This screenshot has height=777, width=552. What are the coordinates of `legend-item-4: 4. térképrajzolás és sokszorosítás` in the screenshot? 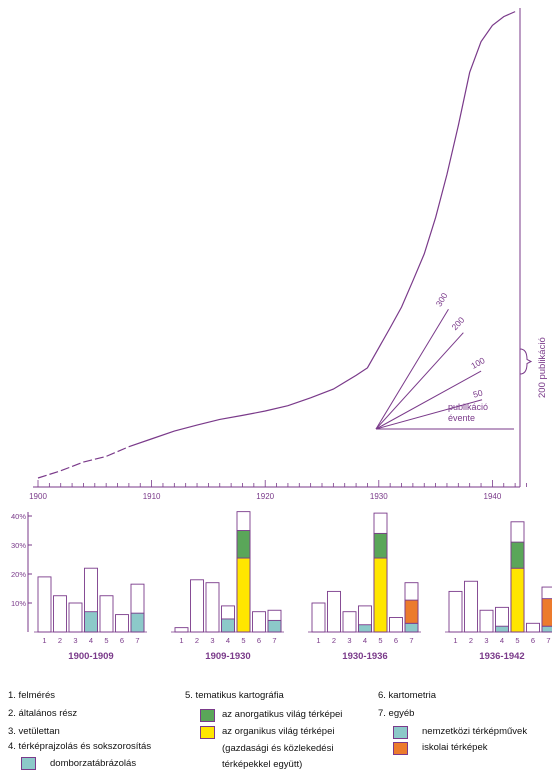 It's located at (80, 746).